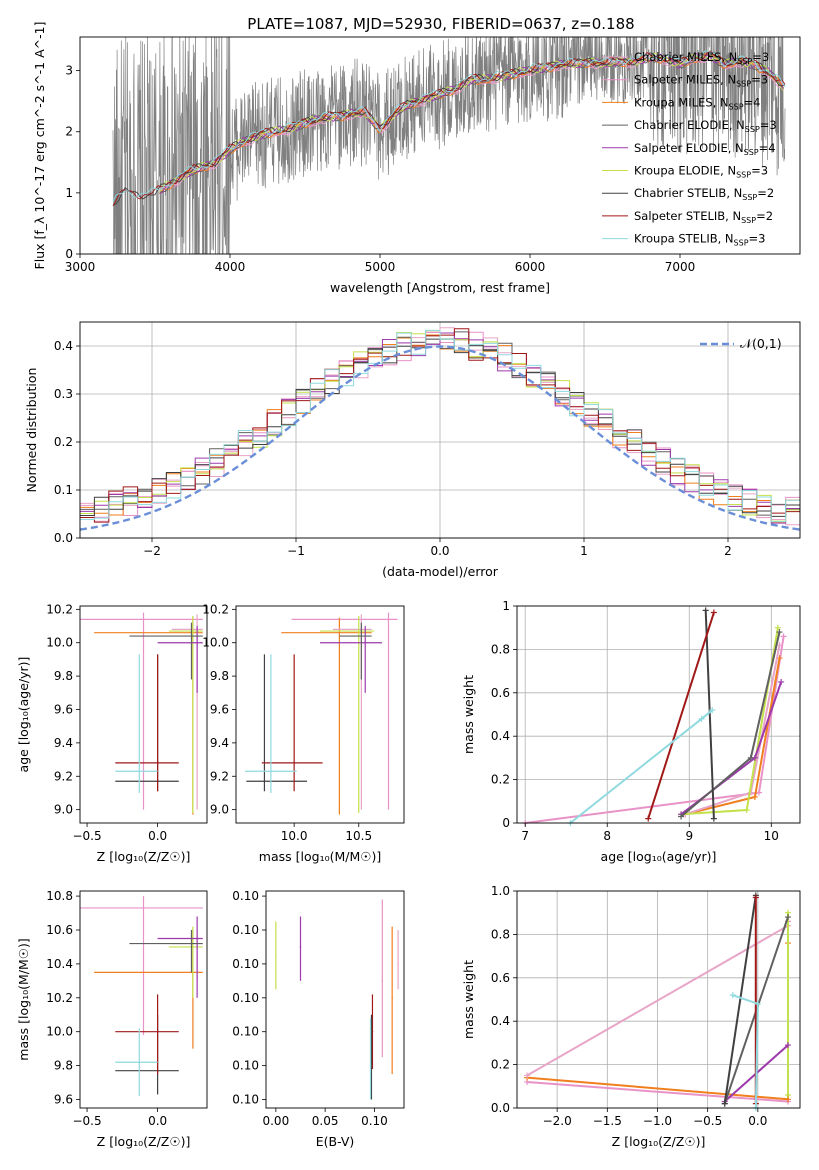  I want to click on y-tick-label: 0.1, so click(63, 490).